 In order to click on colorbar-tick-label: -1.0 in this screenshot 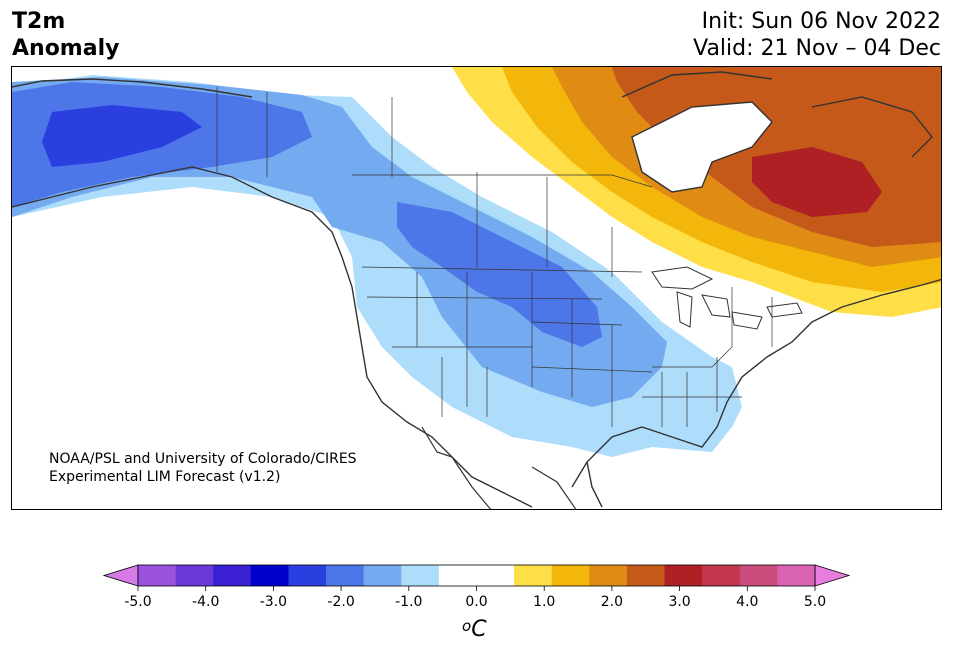, I will do `click(408, 602)`.